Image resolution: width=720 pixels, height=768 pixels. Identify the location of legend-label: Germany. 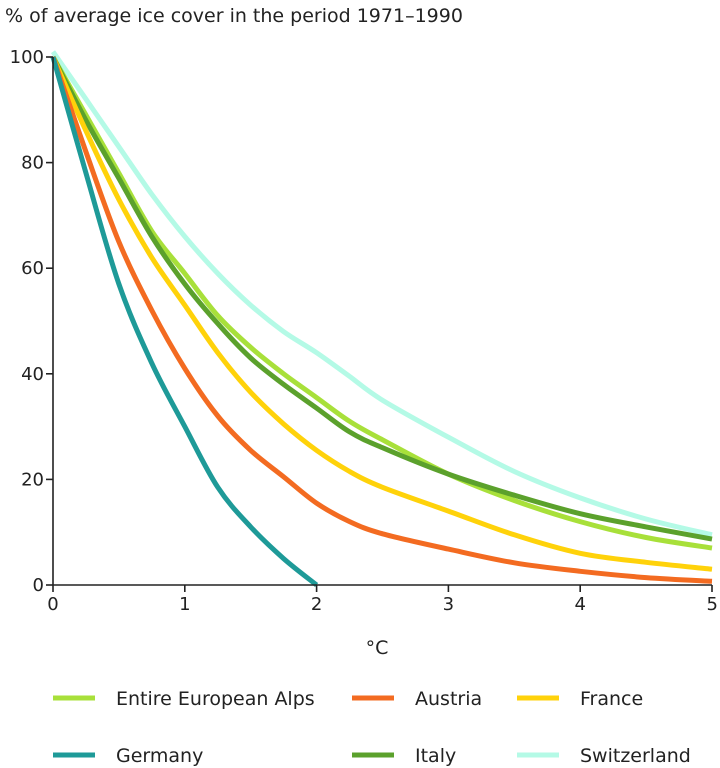
(159, 756).